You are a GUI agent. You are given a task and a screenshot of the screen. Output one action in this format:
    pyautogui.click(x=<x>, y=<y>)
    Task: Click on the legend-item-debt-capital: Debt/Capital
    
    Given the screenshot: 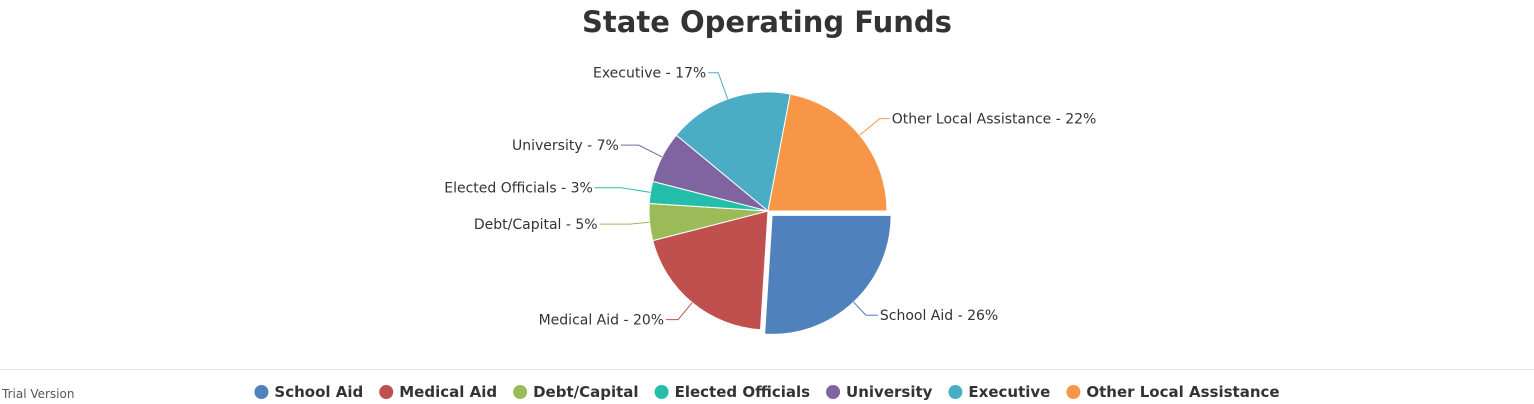 What is the action you would take?
    pyautogui.click(x=576, y=392)
    